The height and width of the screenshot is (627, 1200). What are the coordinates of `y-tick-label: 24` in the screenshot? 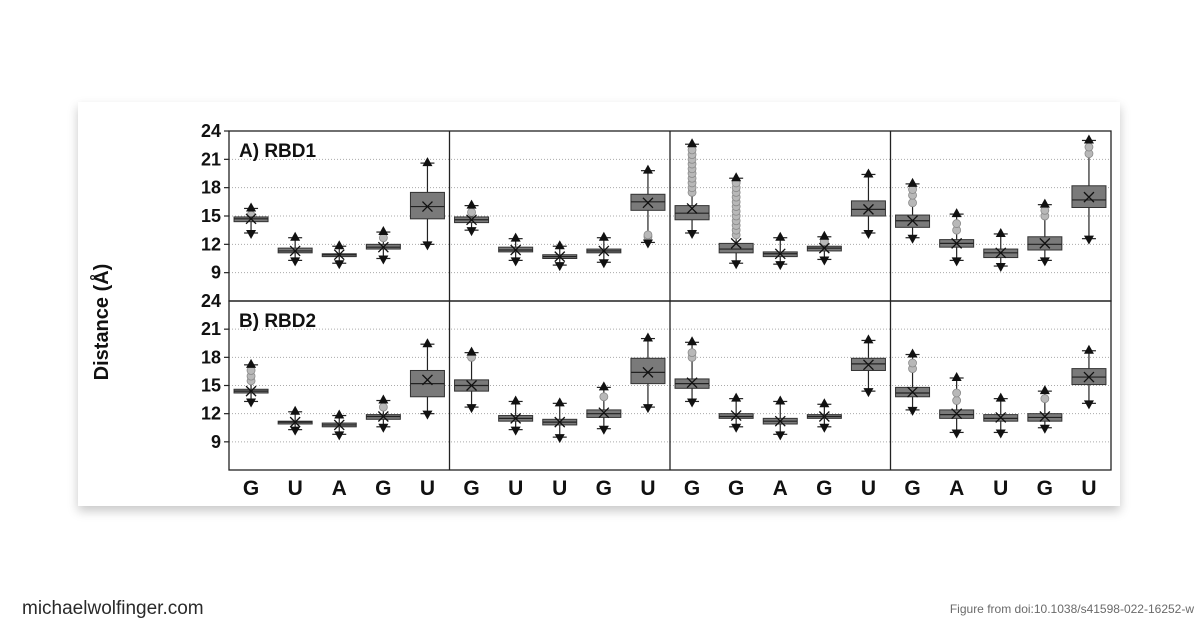 It's located at (211, 301).